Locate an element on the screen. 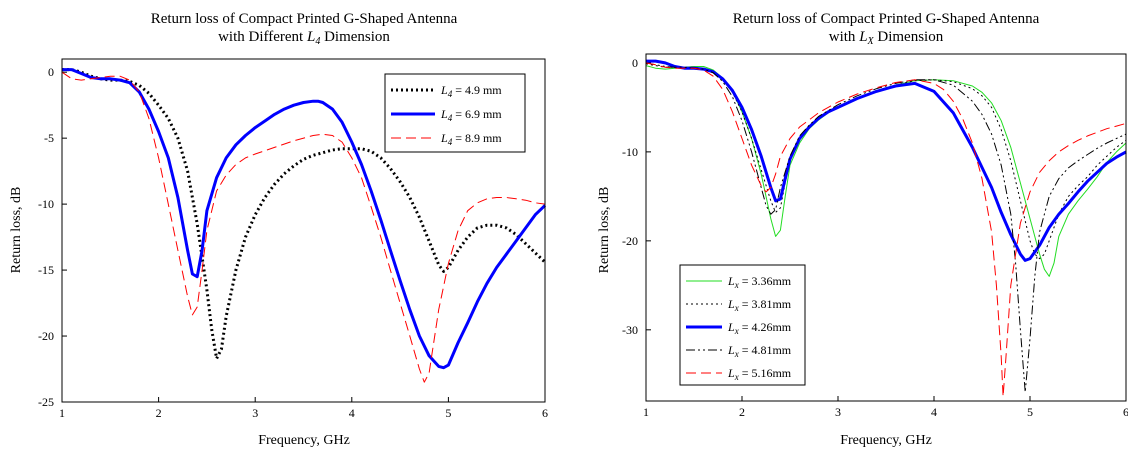 Image resolution: width=1128 pixels, height=451 pixels. chart-right-xlabel: Frequency, GHz is located at coordinates (886, 440).